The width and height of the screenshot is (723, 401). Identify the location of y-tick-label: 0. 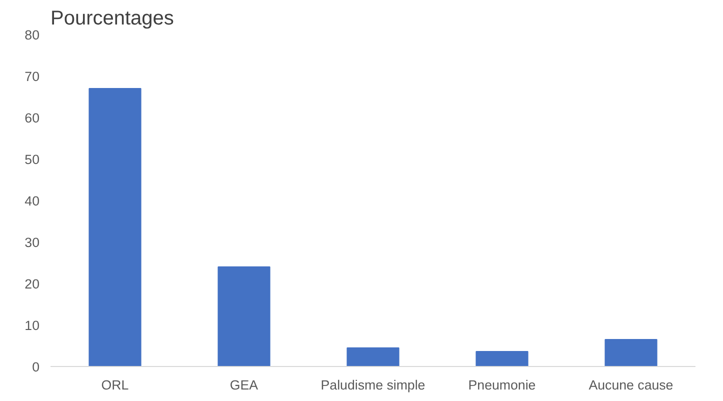
(36, 367).